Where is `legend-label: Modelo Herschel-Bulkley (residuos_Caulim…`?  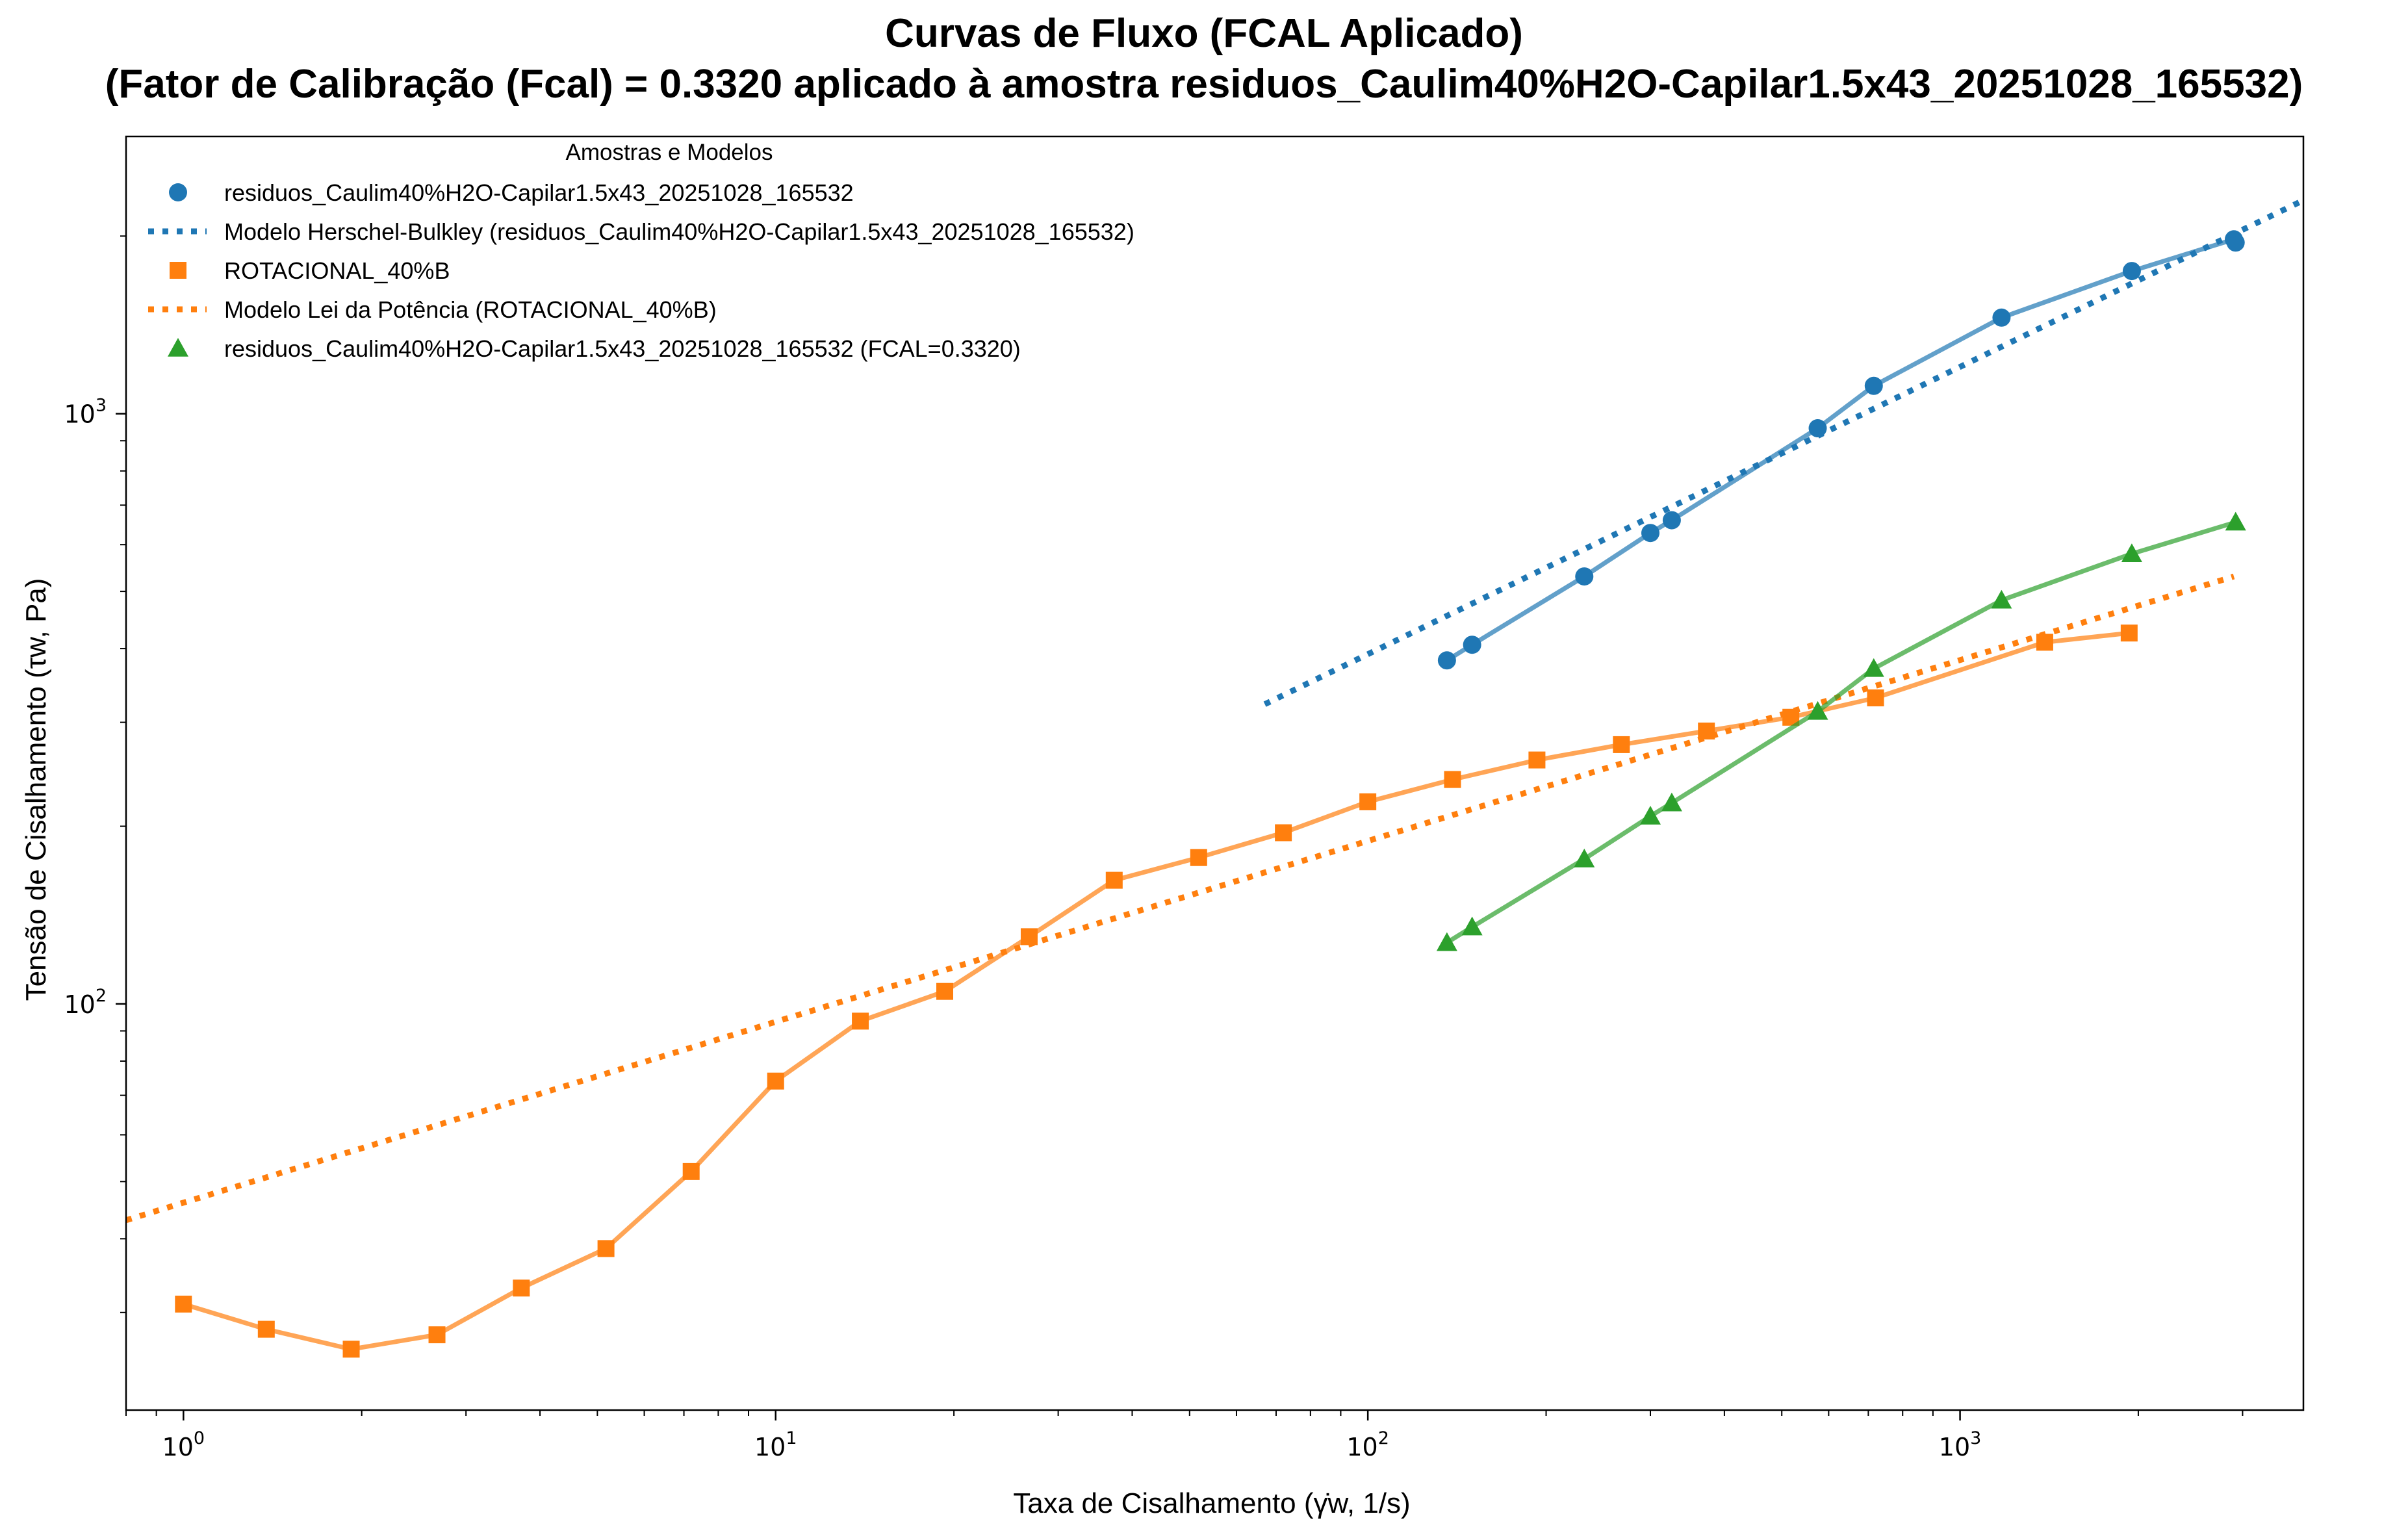 legend-label: Modelo Herschel-Bulkley (residuos_Caulim… is located at coordinates (679, 232).